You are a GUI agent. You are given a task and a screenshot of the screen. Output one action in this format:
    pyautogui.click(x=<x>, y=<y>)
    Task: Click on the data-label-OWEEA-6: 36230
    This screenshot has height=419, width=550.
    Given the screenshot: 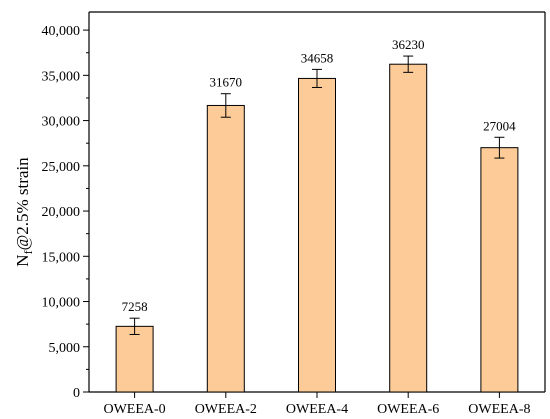 What is the action you would take?
    pyautogui.click(x=408, y=44)
    